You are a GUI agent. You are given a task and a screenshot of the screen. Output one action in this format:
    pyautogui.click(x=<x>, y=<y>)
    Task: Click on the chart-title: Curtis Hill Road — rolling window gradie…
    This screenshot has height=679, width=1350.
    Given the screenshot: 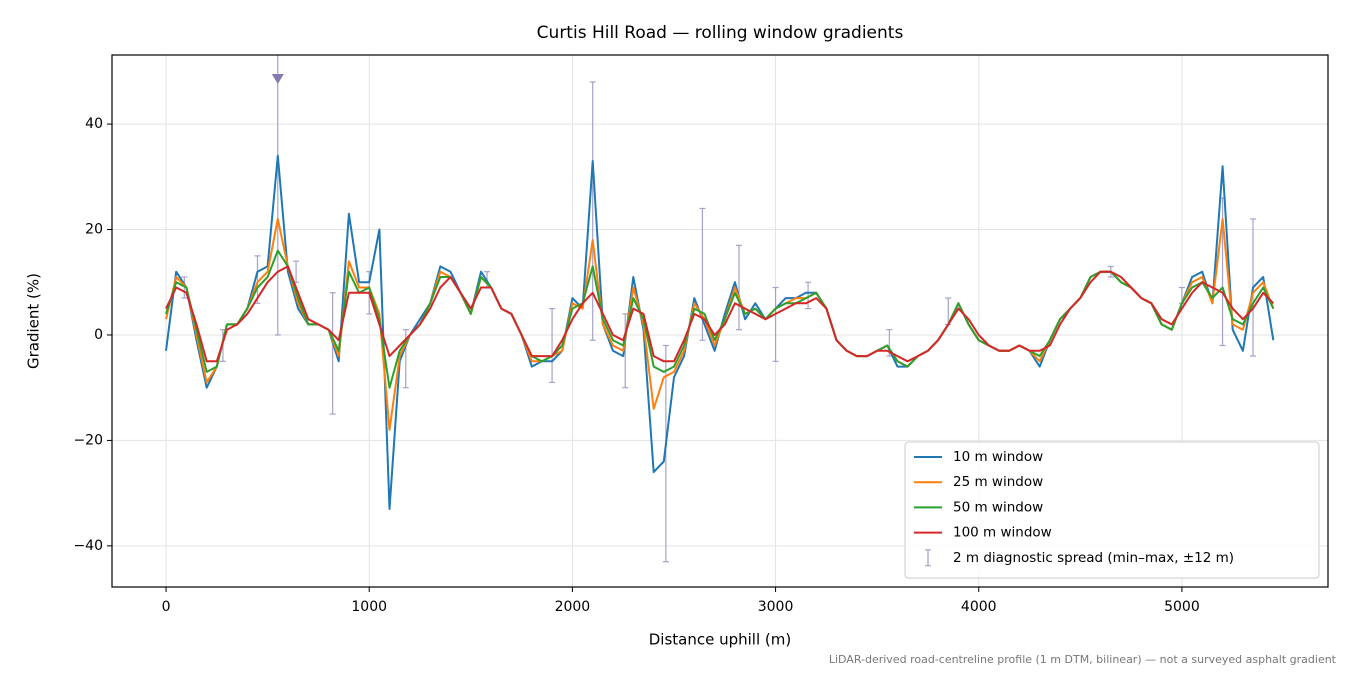 What is the action you would take?
    pyautogui.click(x=720, y=33)
    